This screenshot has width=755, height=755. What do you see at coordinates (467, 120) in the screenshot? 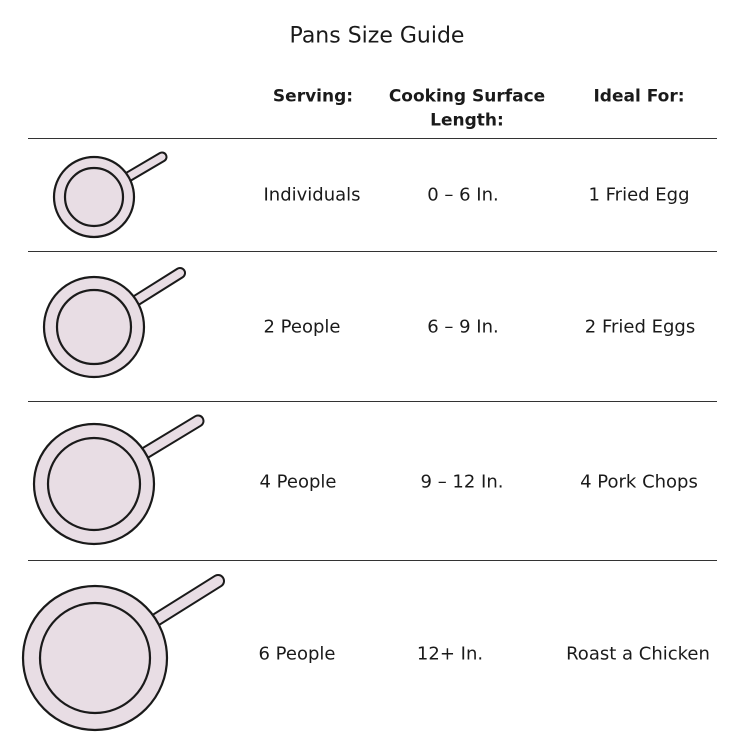
I see `header-surface-line2: Length:` at bounding box center [467, 120].